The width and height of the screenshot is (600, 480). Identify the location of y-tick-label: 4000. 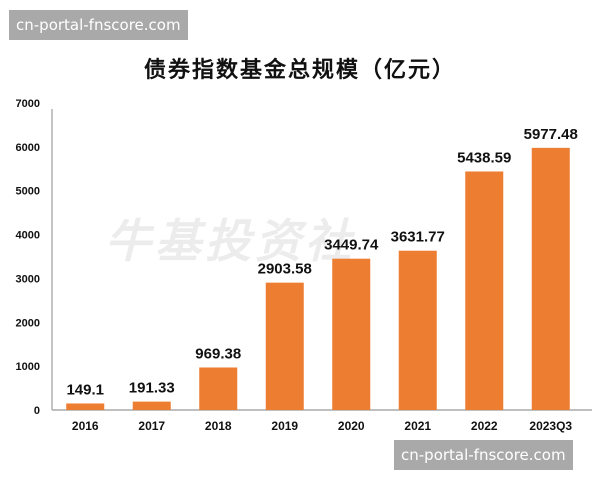
(28, 236).